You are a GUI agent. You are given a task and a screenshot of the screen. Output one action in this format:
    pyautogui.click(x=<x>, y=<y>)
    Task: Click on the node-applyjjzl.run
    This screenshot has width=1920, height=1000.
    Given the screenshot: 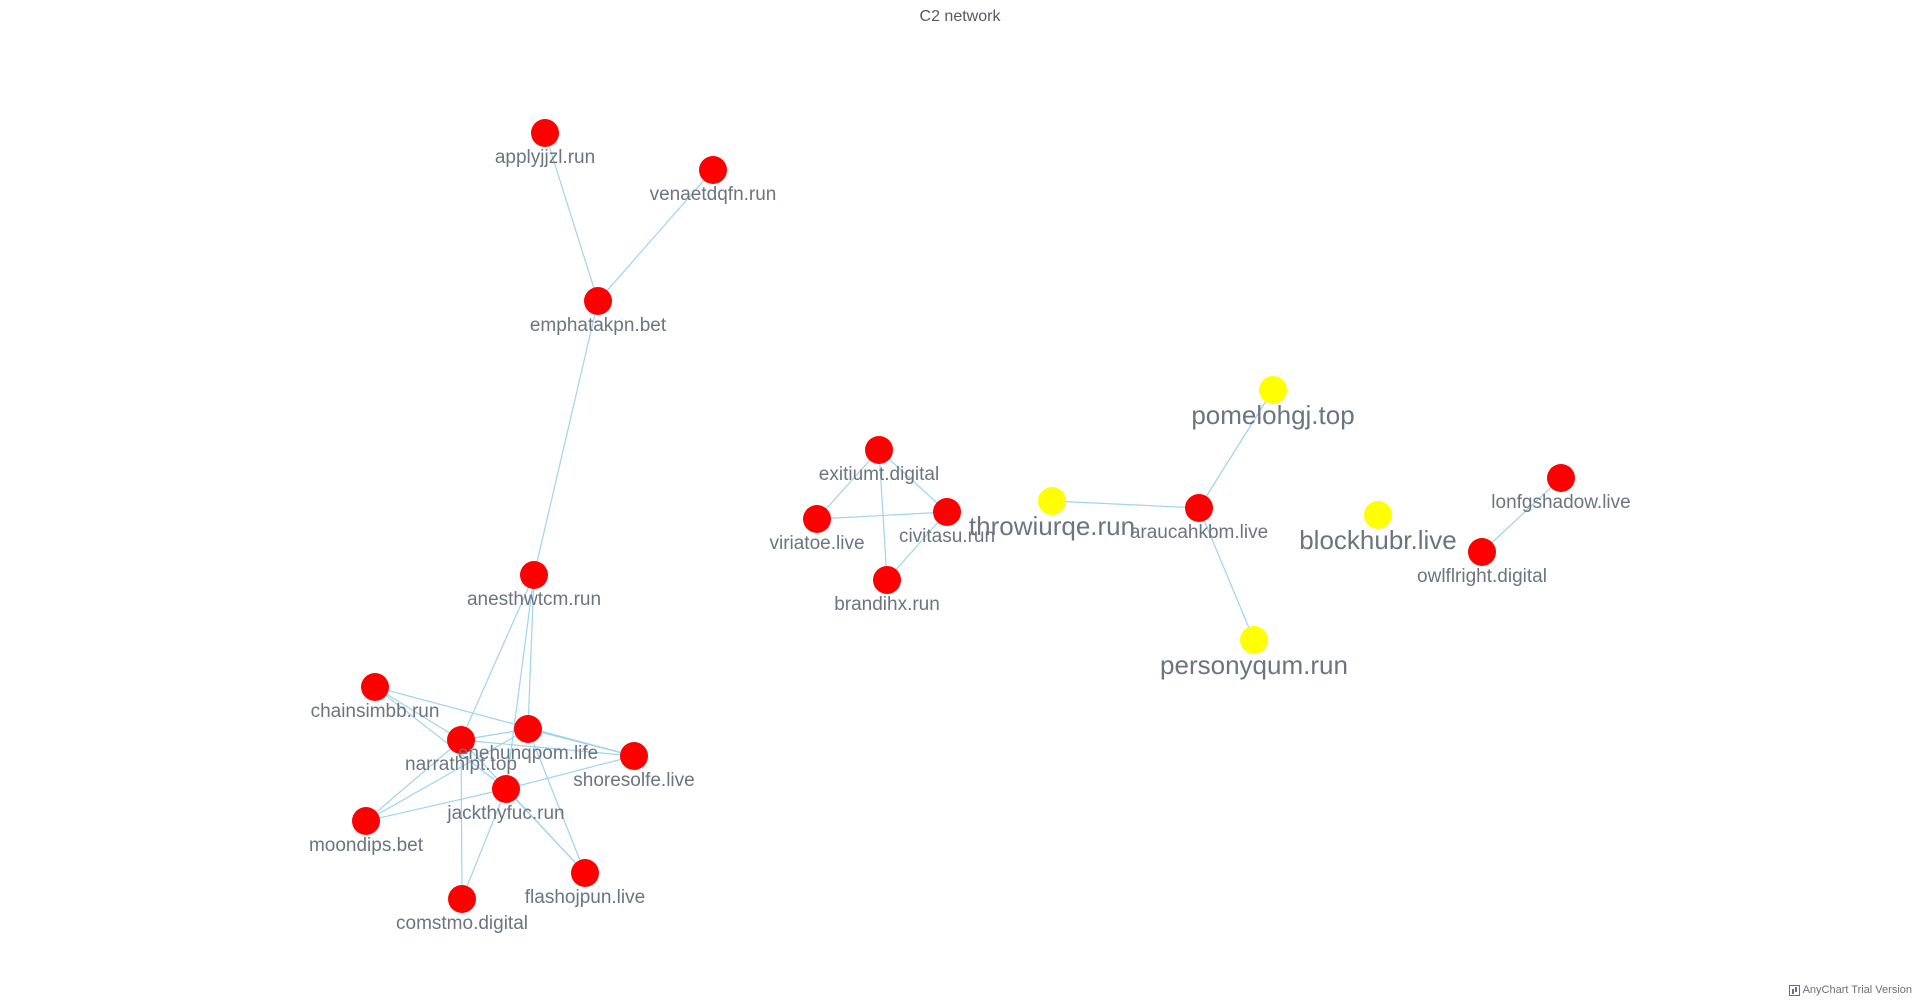 What is the action you would take?
    pyautogui.click(x=545, y=133)
    